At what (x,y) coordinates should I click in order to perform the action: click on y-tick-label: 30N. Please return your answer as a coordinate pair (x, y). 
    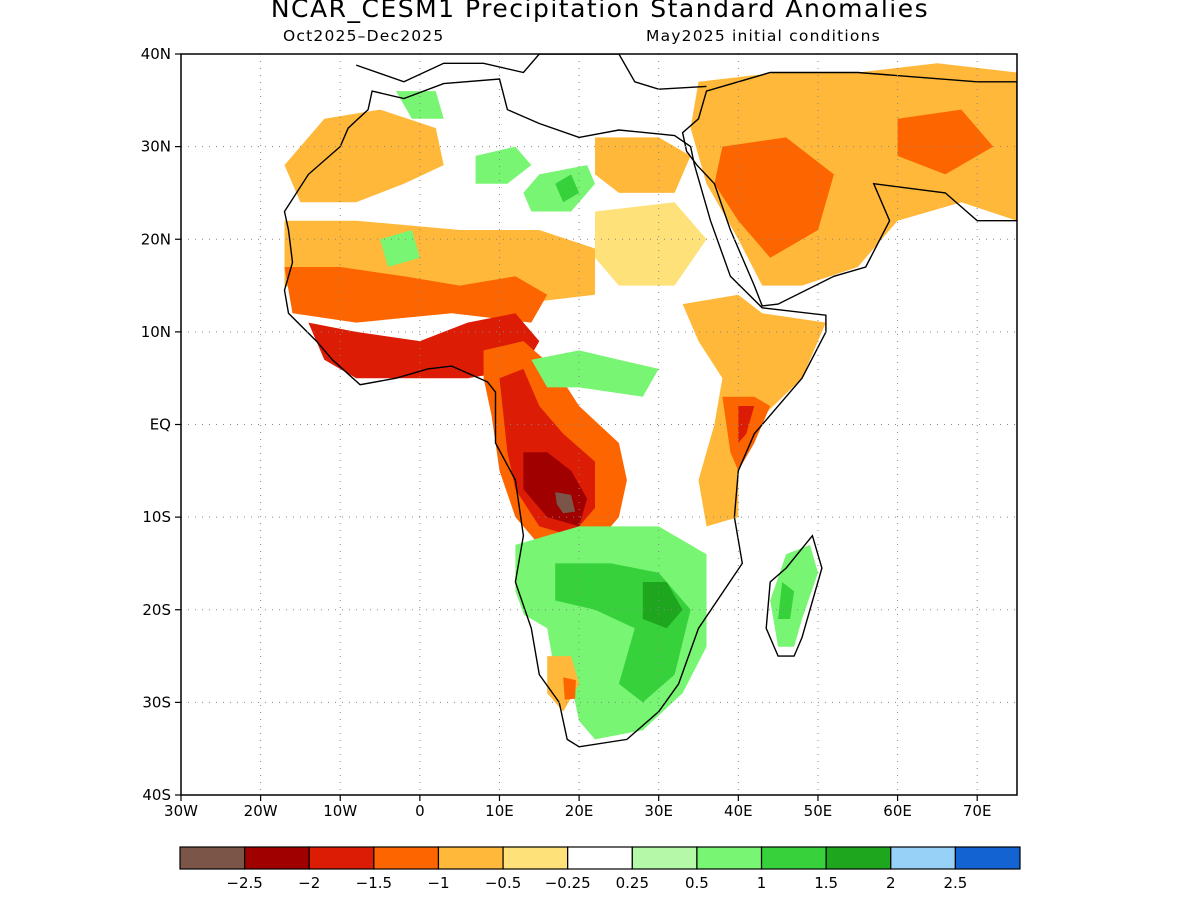
    Looking at the image, I should click on (156, 147).